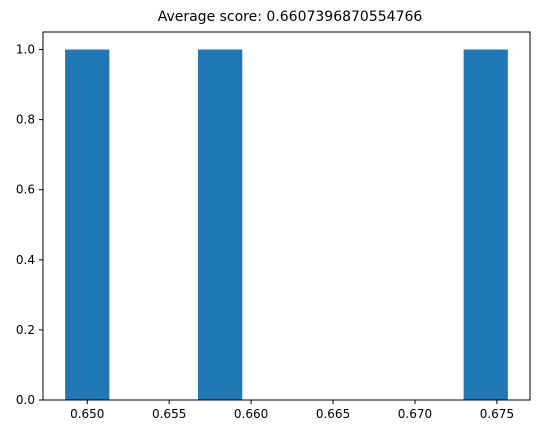  What do you see at coordinates (25, 260) in the screenshot?
I see `y-tick-label: 0.4` at bounding box center [25, 260].